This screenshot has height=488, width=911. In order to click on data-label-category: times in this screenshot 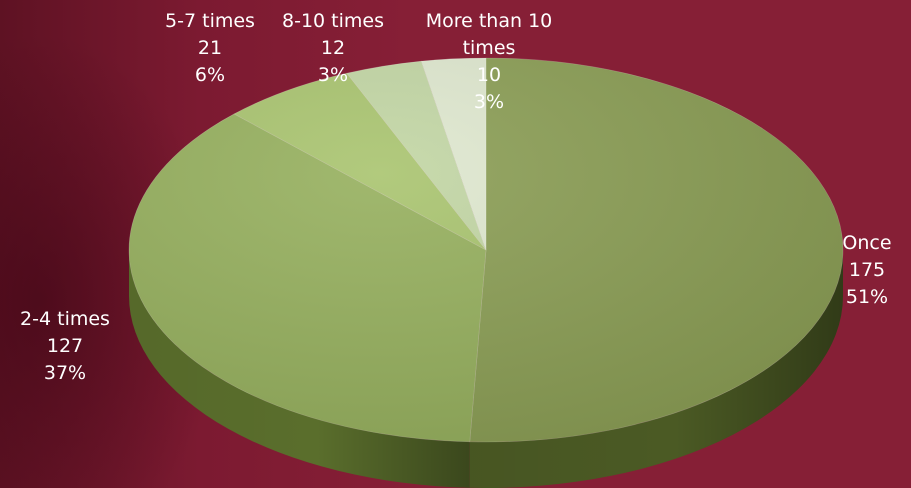, I will do `click(489, 48)`.